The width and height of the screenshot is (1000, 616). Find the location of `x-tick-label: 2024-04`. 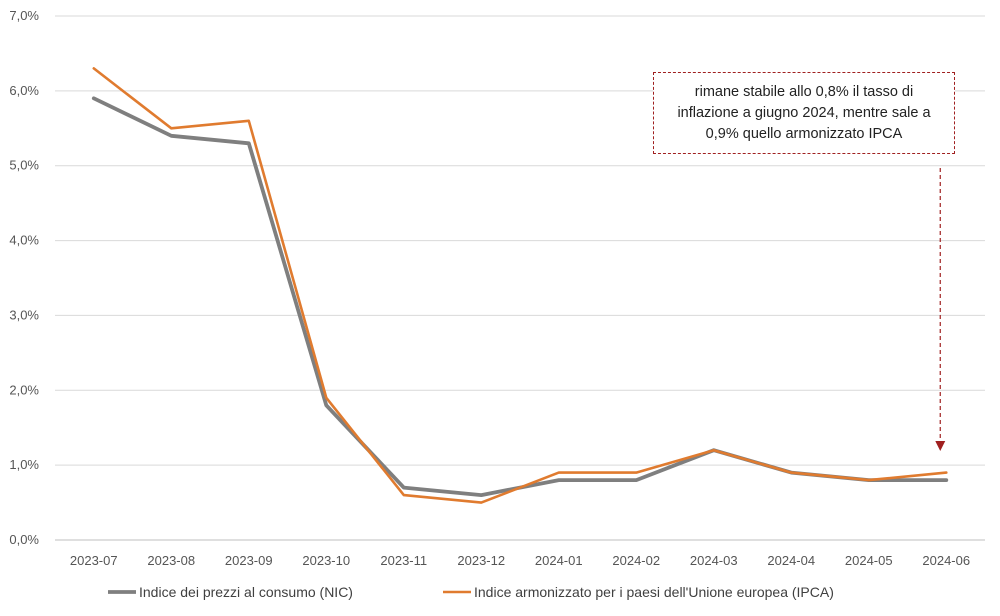

x-tick-label: 2024-04 is located at coordinates (791, 560).